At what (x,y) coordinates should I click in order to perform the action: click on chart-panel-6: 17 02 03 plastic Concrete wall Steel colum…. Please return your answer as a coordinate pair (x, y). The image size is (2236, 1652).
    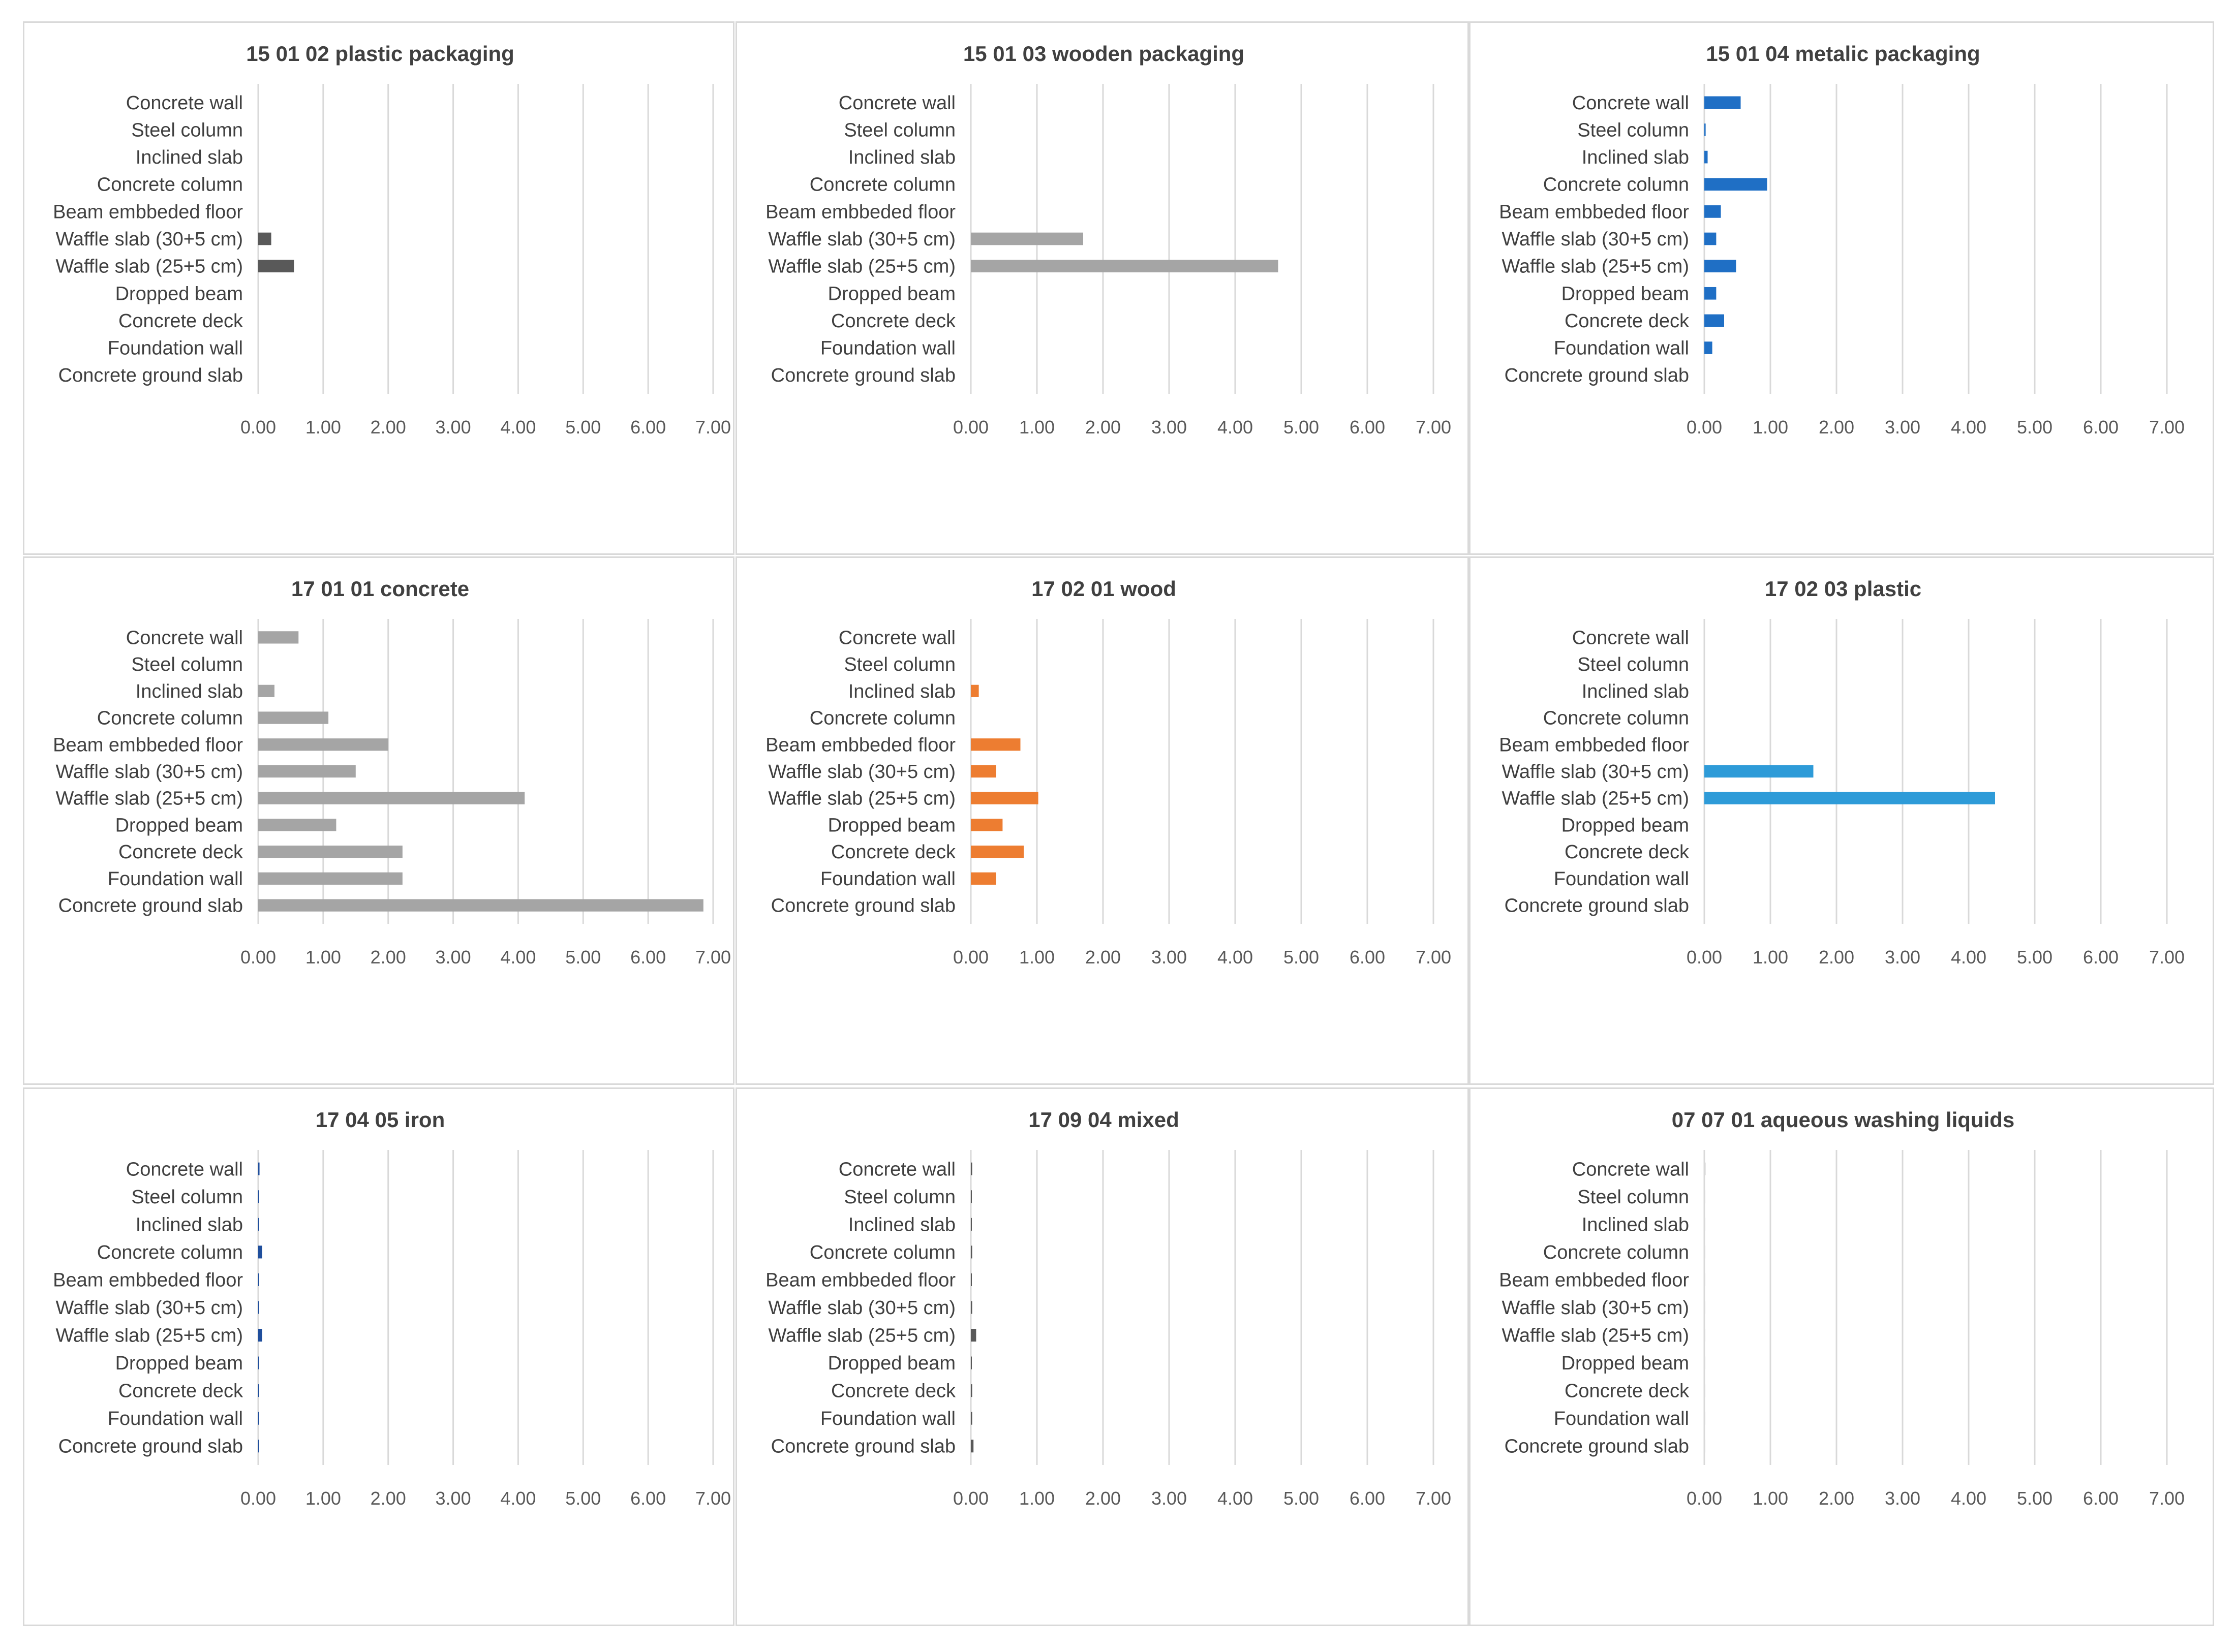
    Looking at the image, I should click on (1841, 820).